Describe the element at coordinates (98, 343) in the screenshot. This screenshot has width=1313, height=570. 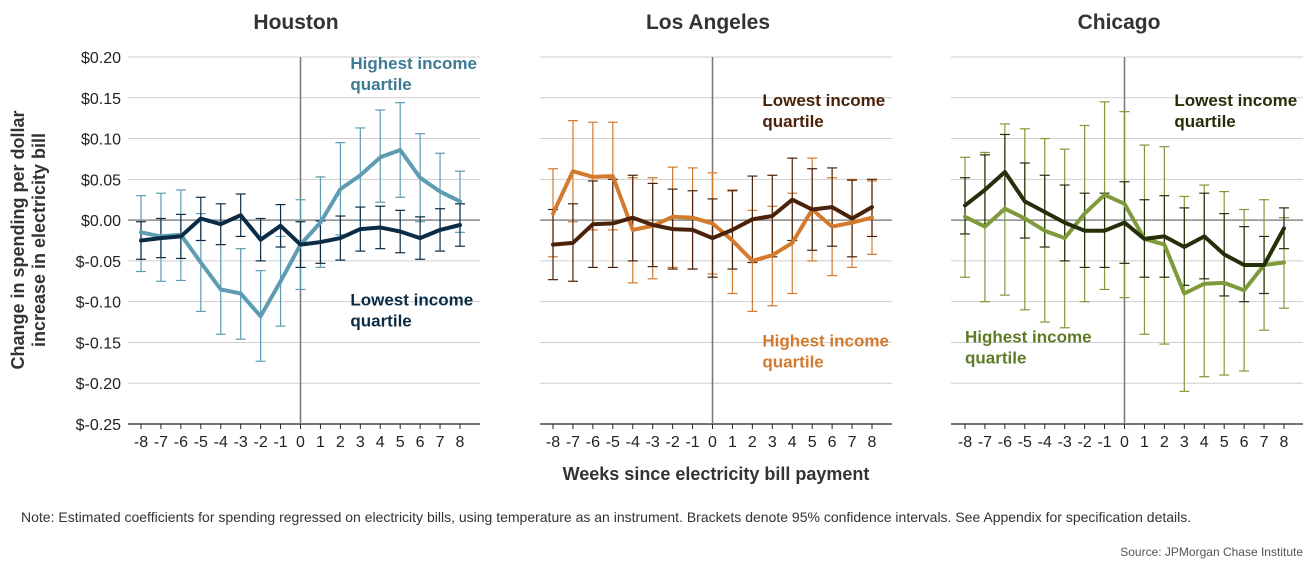
I see `y-tick-label: $-0.15` at that location.